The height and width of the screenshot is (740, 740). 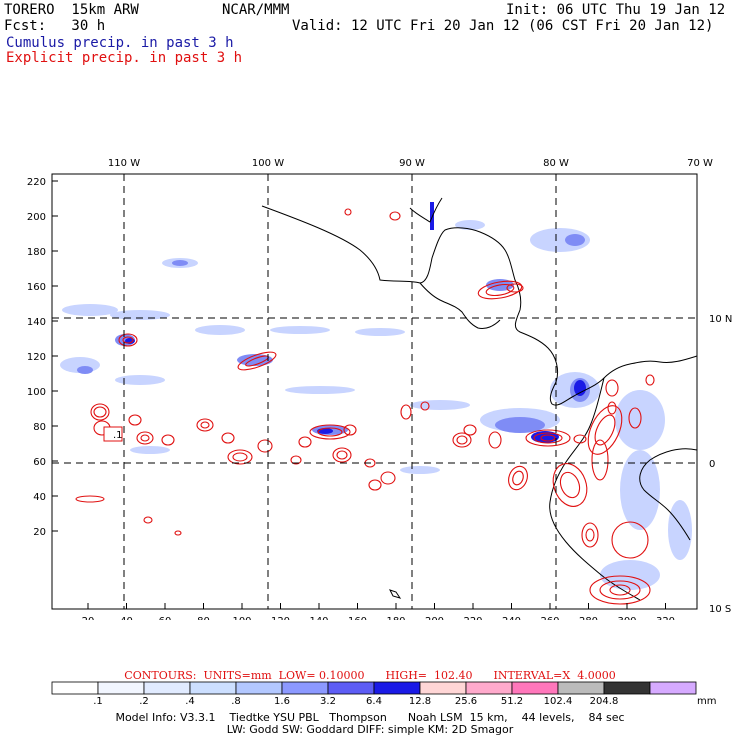 What do you see at coordinates (124, 163) in the screenshot?
I see `longitude-label: 110 W` at bounding box center [124, 163].